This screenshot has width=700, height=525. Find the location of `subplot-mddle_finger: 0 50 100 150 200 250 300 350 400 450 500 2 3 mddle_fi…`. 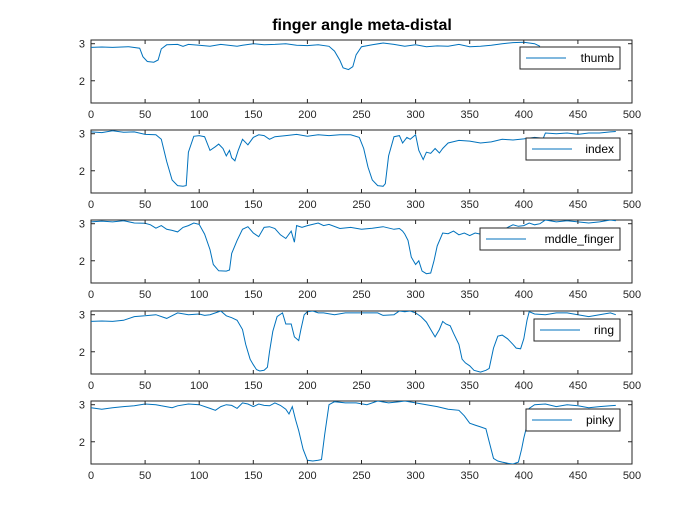

subplot-mddle_finger: 0 50 100 150 200 250 300 350 400 450 500 2 3 mddle_fi… is located at coordinates (360, 260).